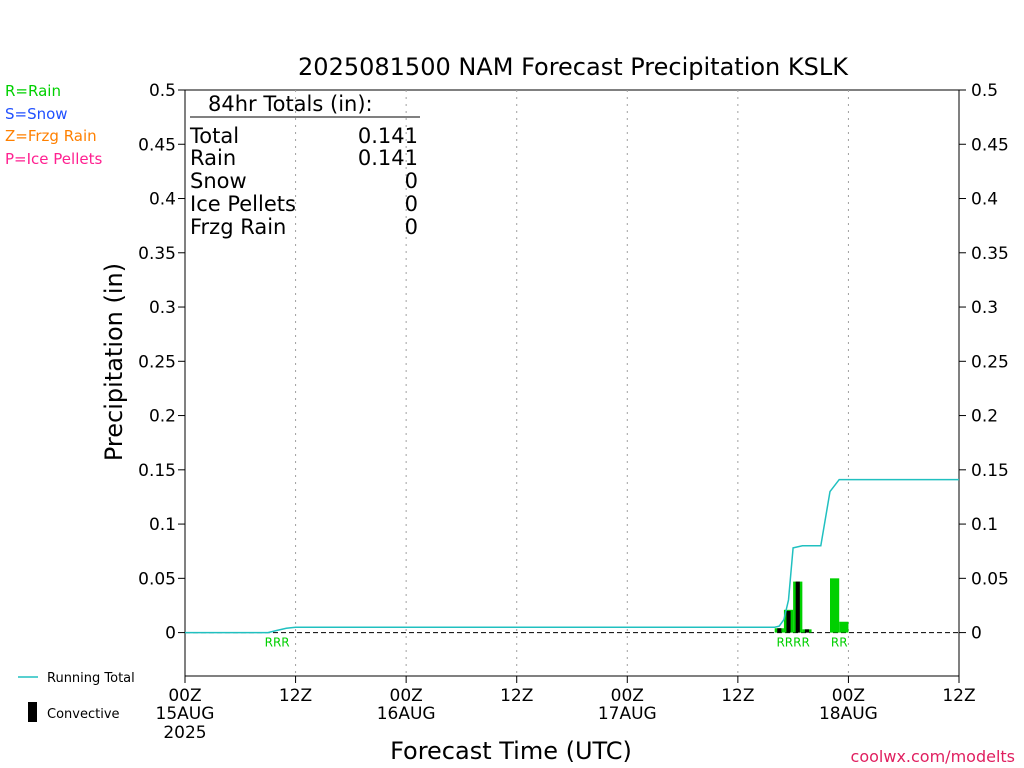 This screenshot has width=1024, height=768. Describe the element at coordinates (184, 733) in the screenshot. I see `x-tick-year: 2025` at that location.